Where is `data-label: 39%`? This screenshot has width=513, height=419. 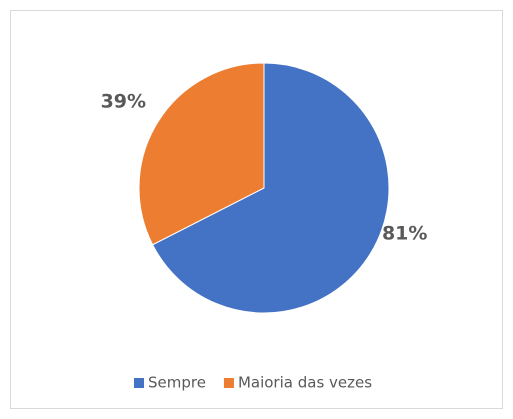 data-label: 39% is located at coordinates (123, 101).